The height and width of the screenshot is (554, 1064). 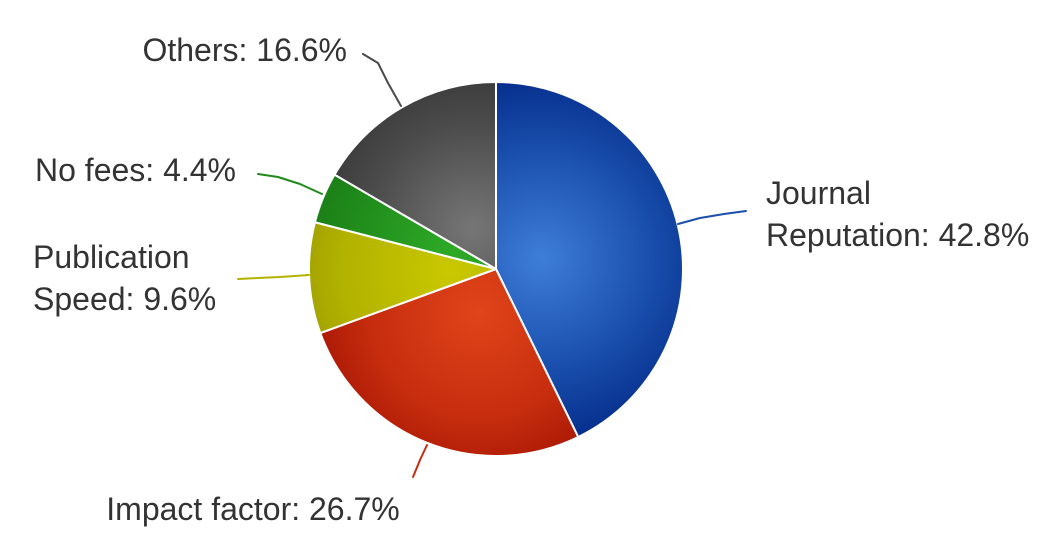 What do you see at coordinates (111, 257) in the screenshot?
I see `slice-label-line: Publication` at bounding box center [111, 257].